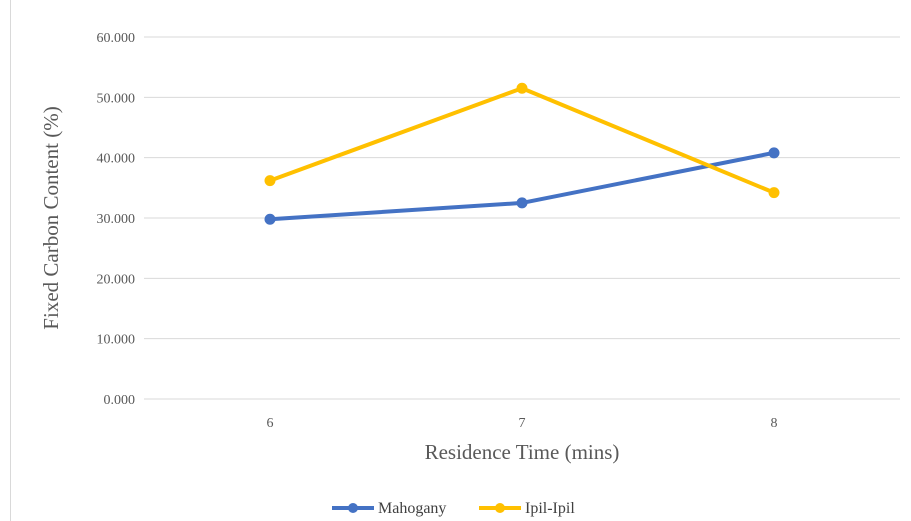 This screenshot has height=521, width=911. I want to click on x-tick-labels: 6 7 8, so click(522, 423).